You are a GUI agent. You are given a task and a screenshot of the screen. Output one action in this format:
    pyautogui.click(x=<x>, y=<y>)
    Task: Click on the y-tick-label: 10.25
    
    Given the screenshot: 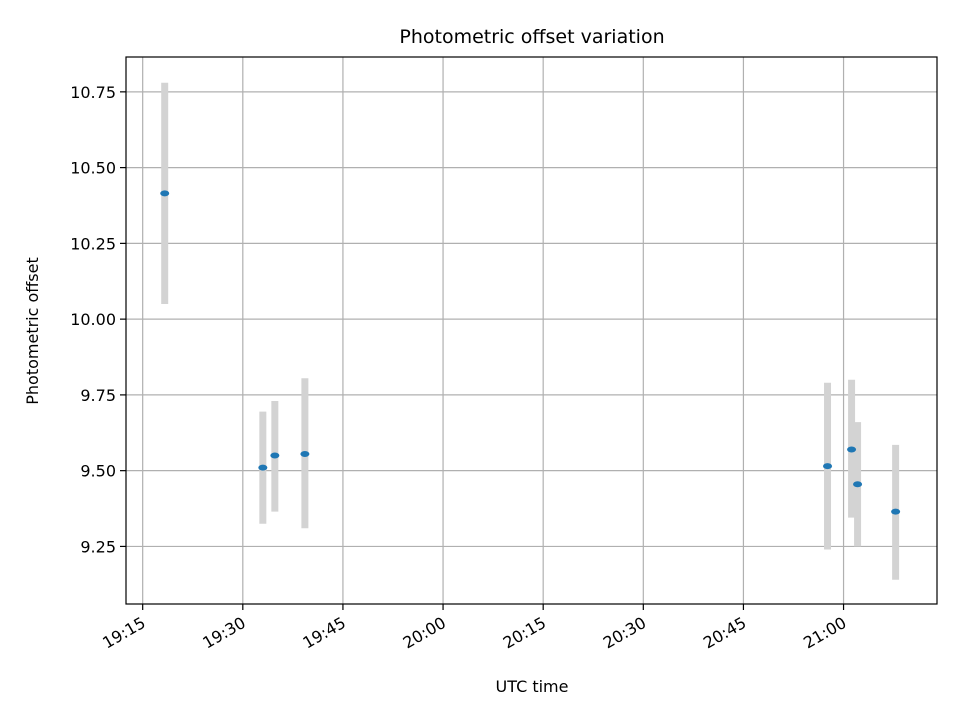 What is the action you would take?
    pyautogui.click(x=93, y=243)
    